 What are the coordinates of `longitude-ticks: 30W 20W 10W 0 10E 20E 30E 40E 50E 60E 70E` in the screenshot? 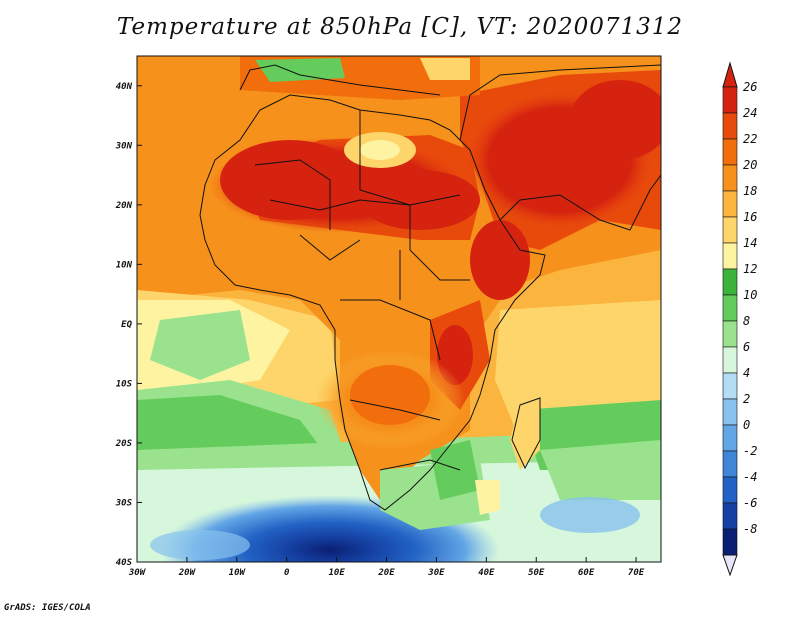 It's located at (386, 567).